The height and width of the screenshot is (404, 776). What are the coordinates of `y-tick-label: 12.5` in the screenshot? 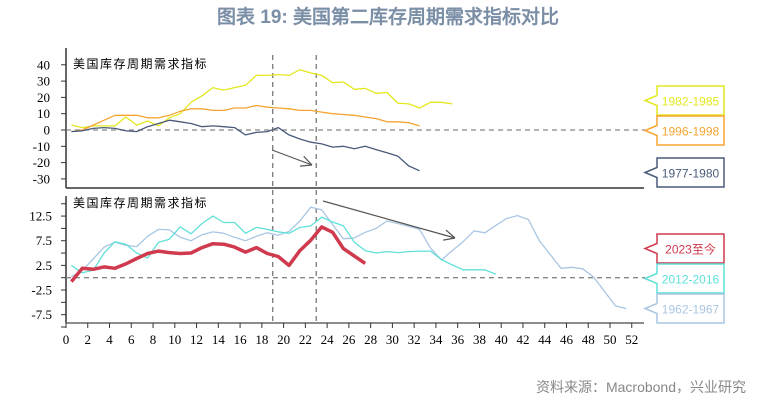 It's located at (40, 216).